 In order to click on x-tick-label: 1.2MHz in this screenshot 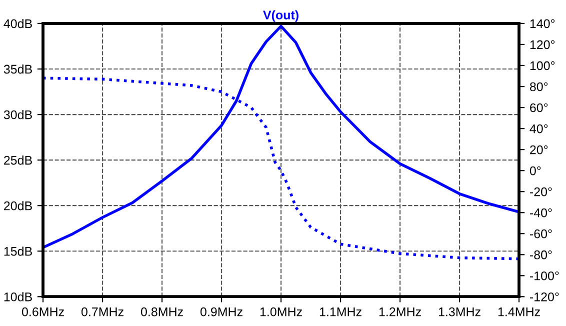, I will do `click(400, 311)`.